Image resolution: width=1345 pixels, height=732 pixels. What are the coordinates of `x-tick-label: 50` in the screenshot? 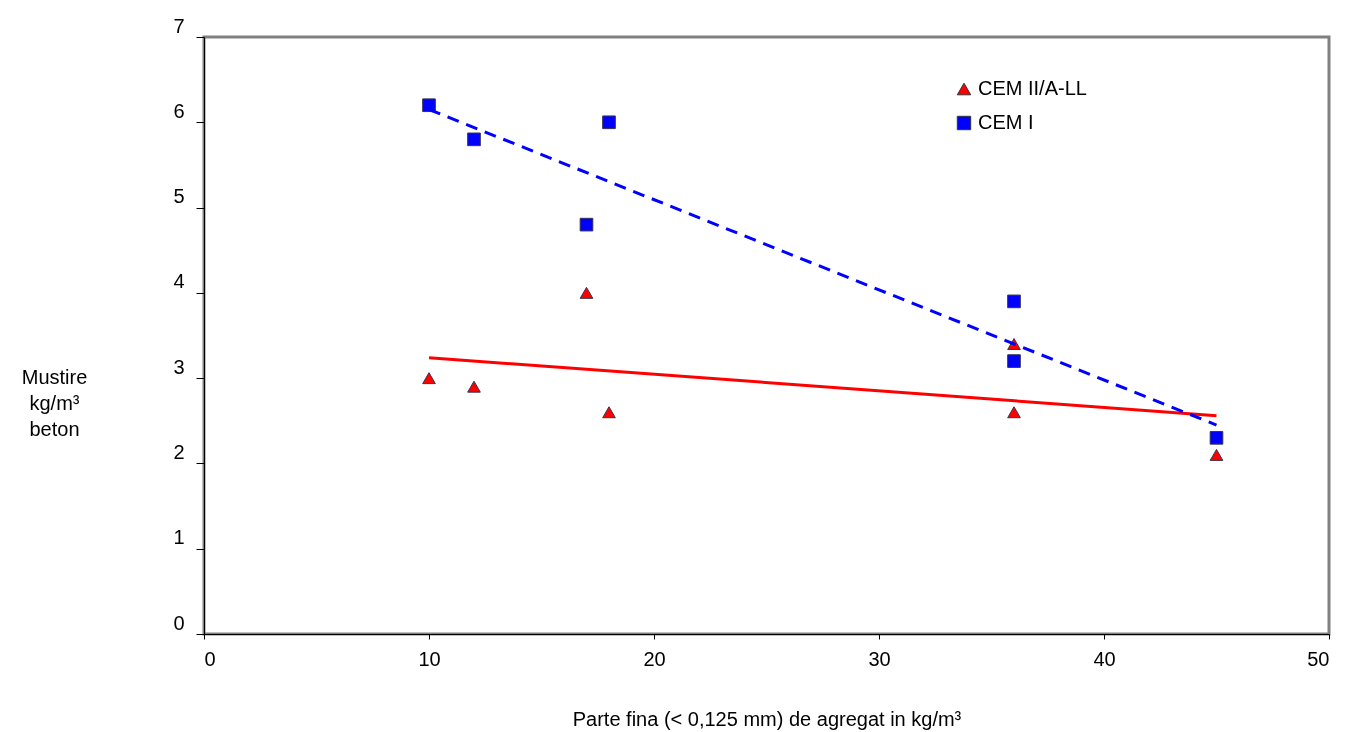 It's located at (1318, 658).